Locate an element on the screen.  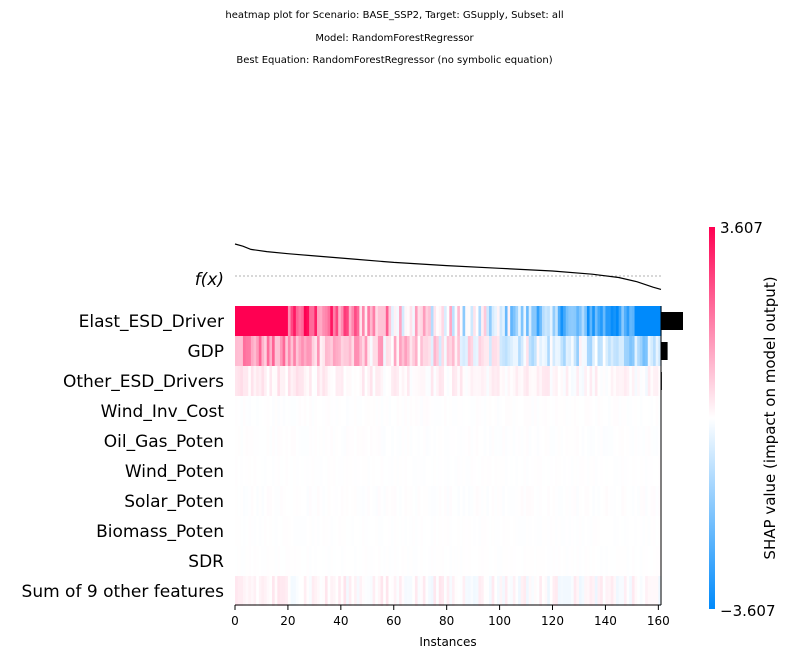
x-tick-label: 0 is located at coordinates (235, 621).